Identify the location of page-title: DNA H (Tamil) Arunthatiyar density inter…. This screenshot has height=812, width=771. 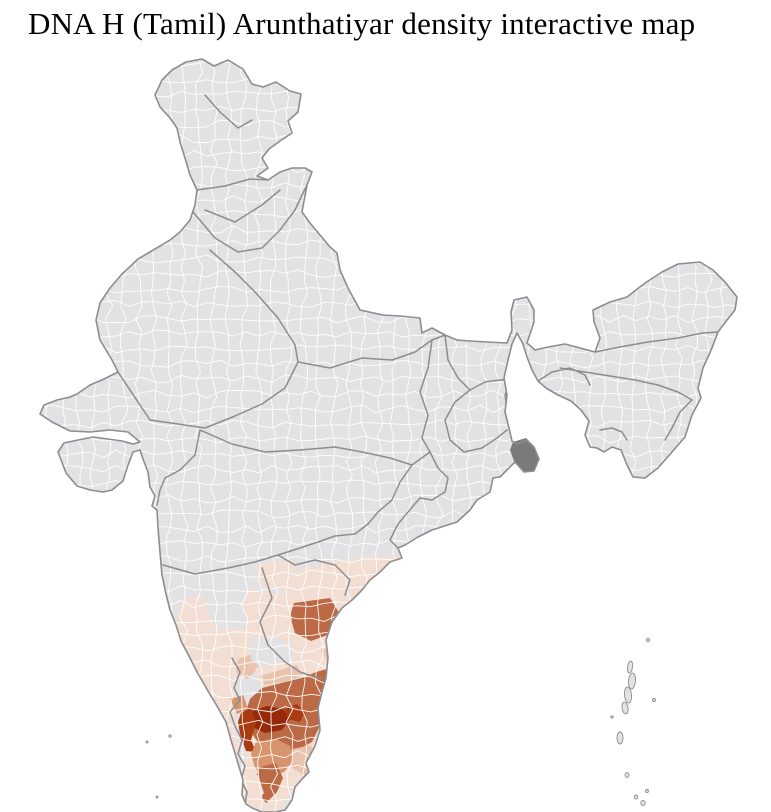
(362, 23).